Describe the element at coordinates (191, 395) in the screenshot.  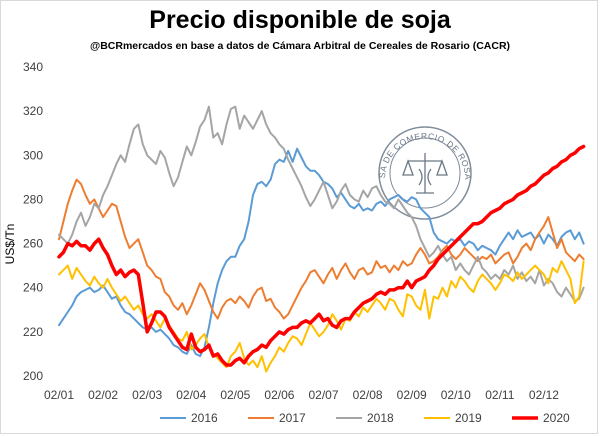
I see `x-tick-label: 02/04` at that location.